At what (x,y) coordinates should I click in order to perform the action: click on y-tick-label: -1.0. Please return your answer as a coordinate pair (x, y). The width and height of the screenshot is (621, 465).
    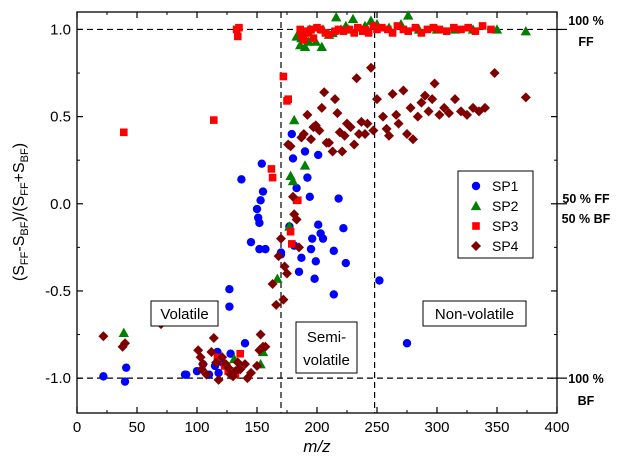
    Looking at the image, I should click on (58, 378).